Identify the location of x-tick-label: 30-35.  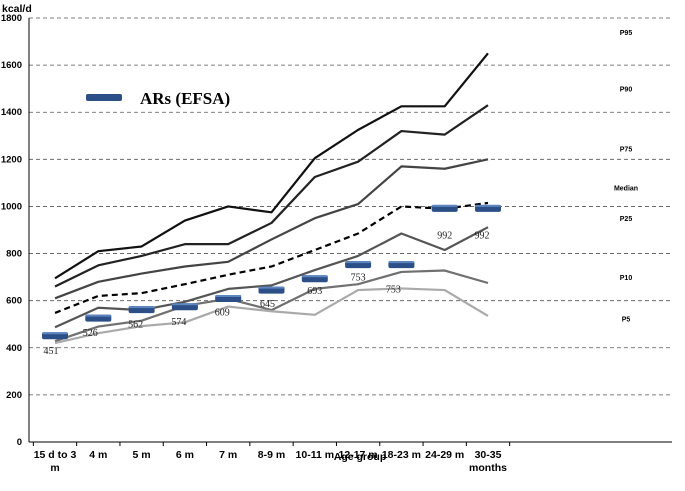
(488, 455).